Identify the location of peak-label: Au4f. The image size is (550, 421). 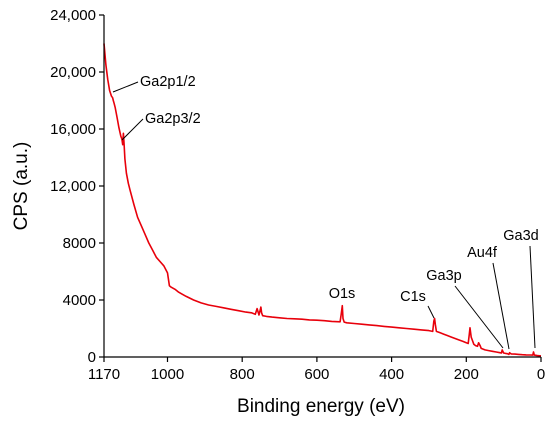
(482, 253).